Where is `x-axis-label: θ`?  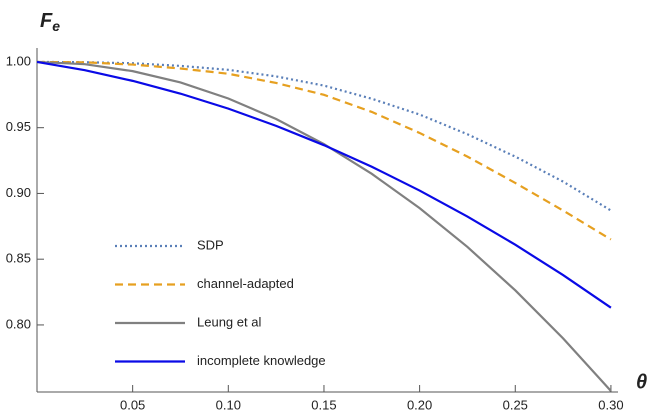
x-axis-label: θ is located at coordinates (641, 382).